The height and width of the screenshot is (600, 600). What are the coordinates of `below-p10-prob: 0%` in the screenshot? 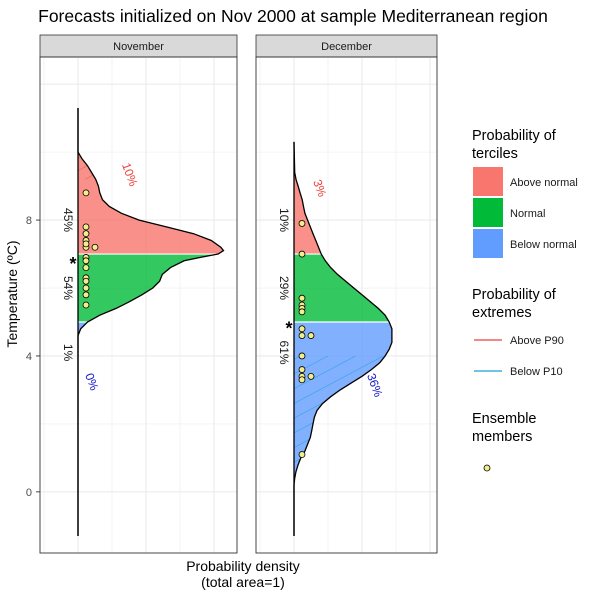 It's located at (91, 381).